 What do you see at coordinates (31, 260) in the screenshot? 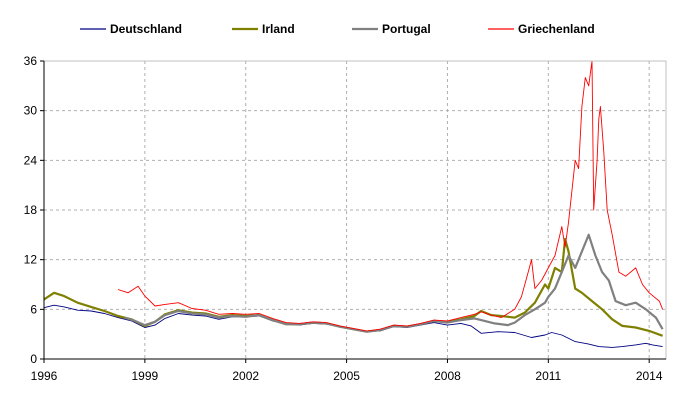
I see `y-tick-label: 12` at bounding box center [31, 260].